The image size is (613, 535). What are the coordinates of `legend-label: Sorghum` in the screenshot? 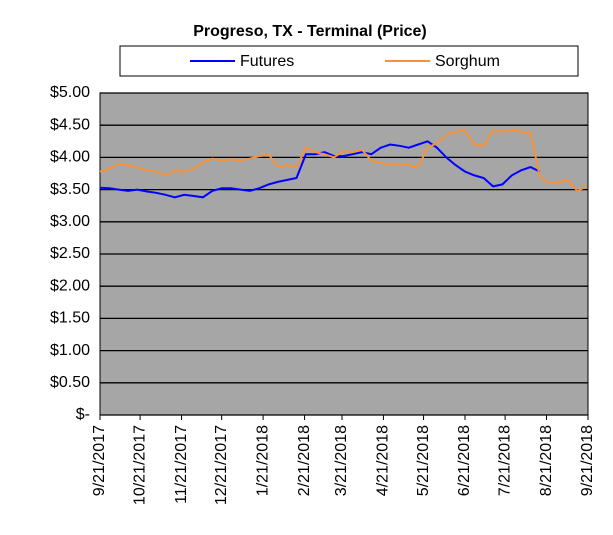 It's located at (467, 61).